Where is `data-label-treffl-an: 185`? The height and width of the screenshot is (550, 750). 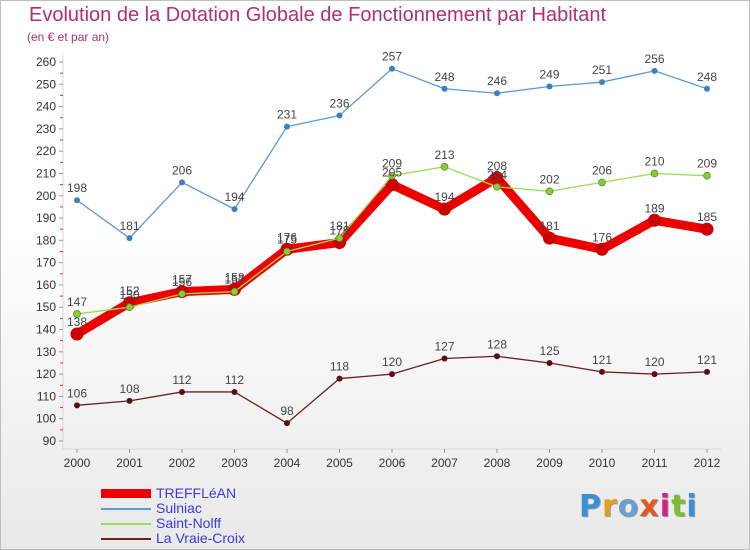 data-label-treffl-an: 185 is located at coordinates (707, 217).